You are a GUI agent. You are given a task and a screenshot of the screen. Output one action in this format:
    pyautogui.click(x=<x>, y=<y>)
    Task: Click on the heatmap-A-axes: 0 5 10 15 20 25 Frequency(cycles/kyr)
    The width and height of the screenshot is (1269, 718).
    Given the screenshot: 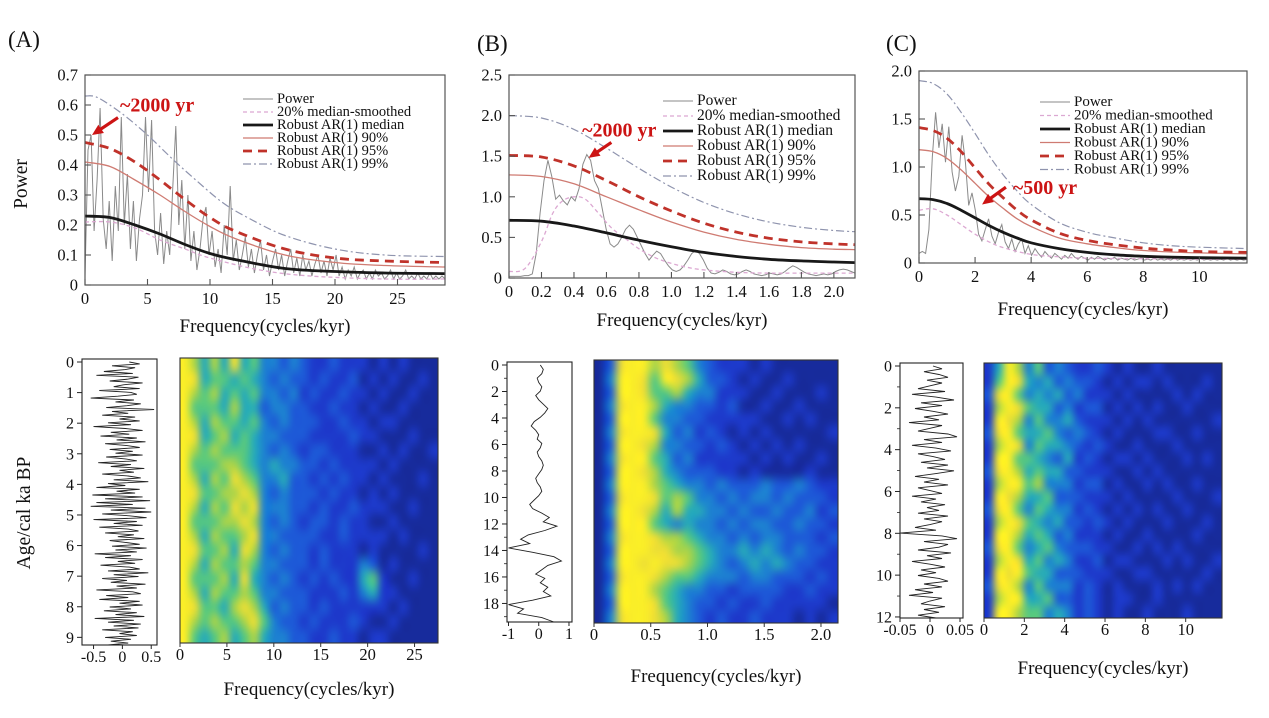 What is the action you would take?
    pyautogui.click(x=307, y=528)
    